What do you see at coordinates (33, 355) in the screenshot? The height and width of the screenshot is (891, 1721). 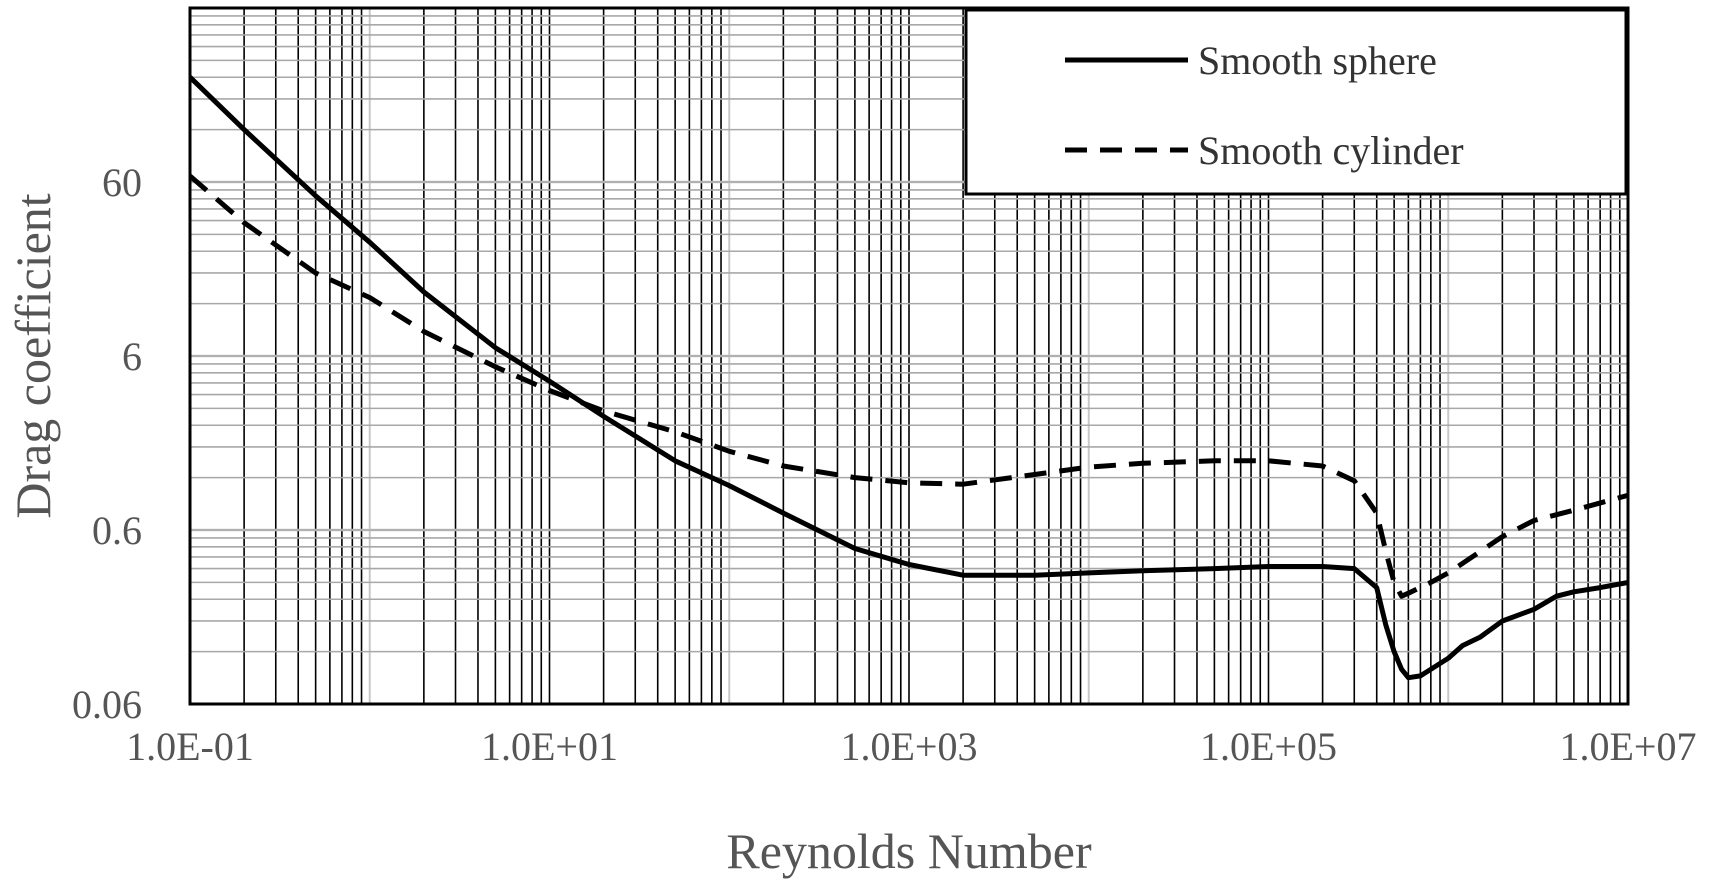 I see `y-axis-title: Drag coefficient` at bounding box center [33, 355].